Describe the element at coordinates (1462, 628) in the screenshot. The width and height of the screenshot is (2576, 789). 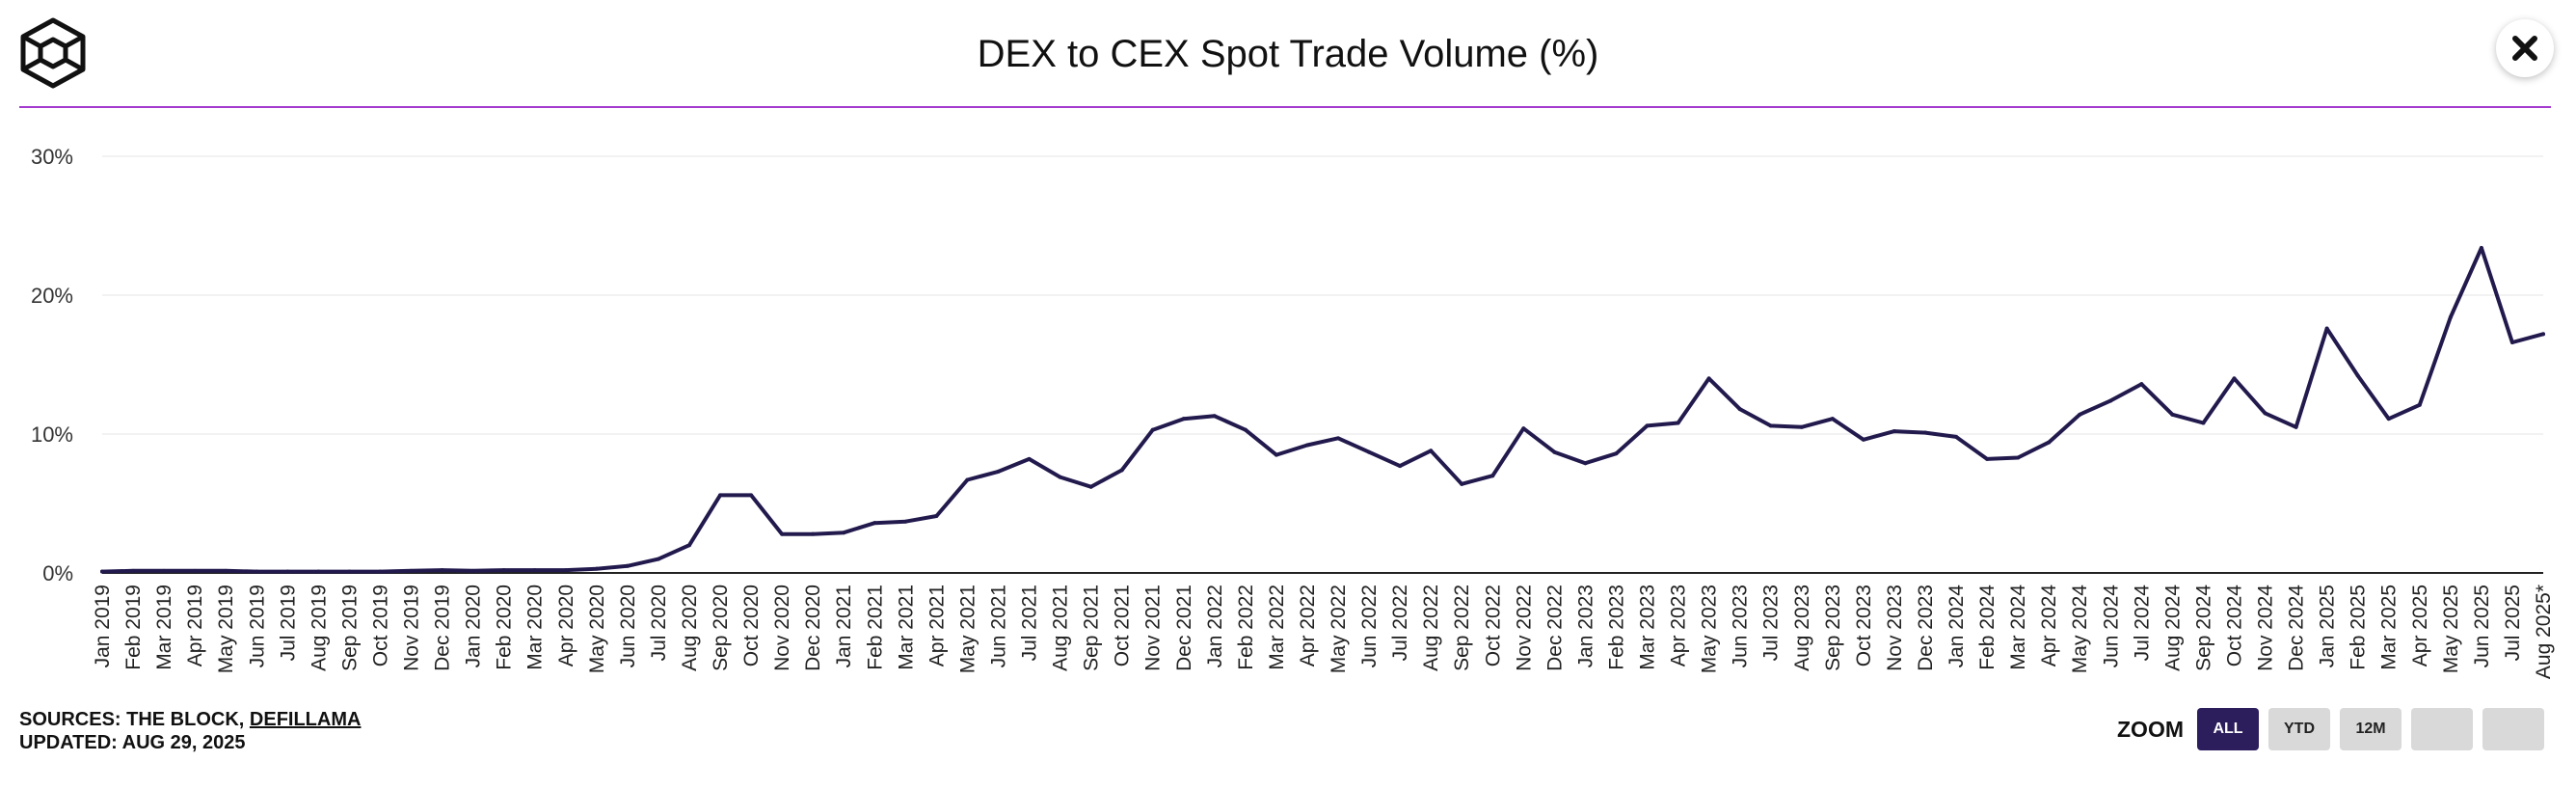
I see `x-tick-label: Sep 2022` at that location.